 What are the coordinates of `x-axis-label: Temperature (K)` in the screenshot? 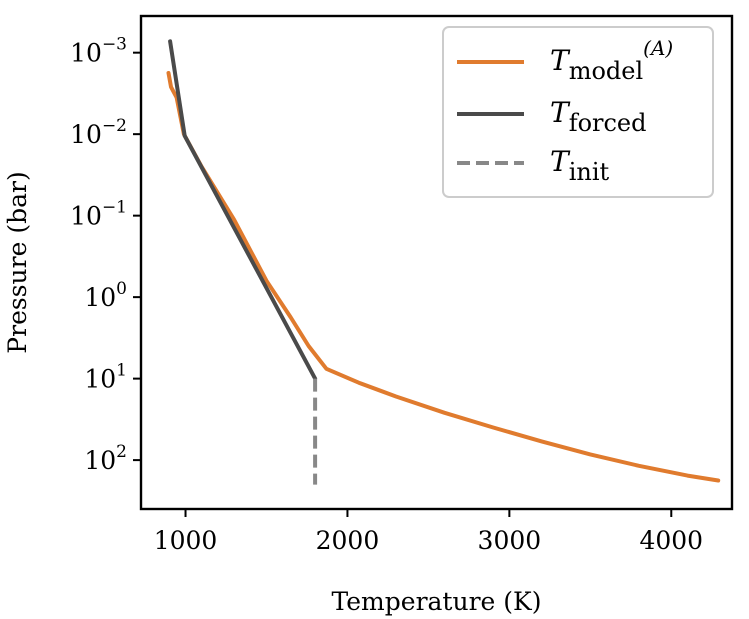 It's located at (437, 601).